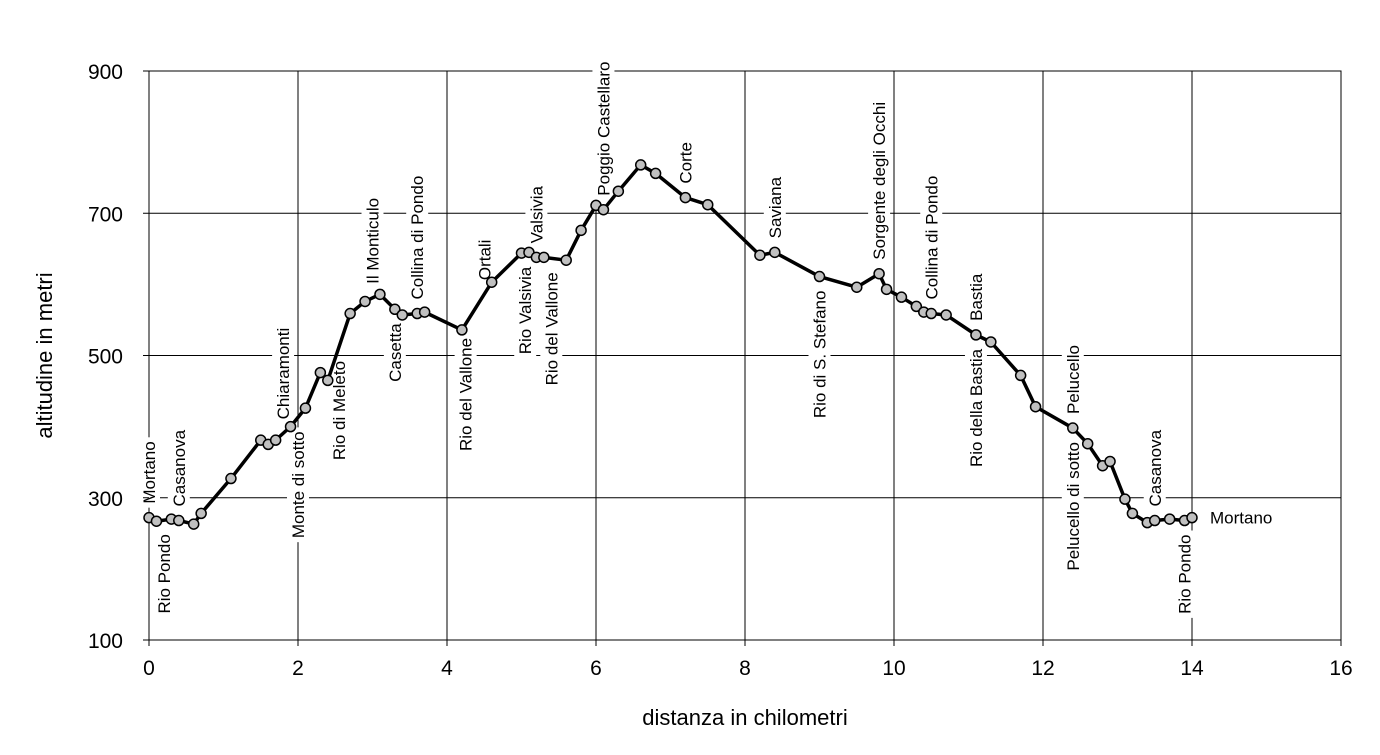 Image resolution: width=1380 pixels, height=755 pixels. I want to click on annotation-below: Rio Pondo, so click(164, 573).